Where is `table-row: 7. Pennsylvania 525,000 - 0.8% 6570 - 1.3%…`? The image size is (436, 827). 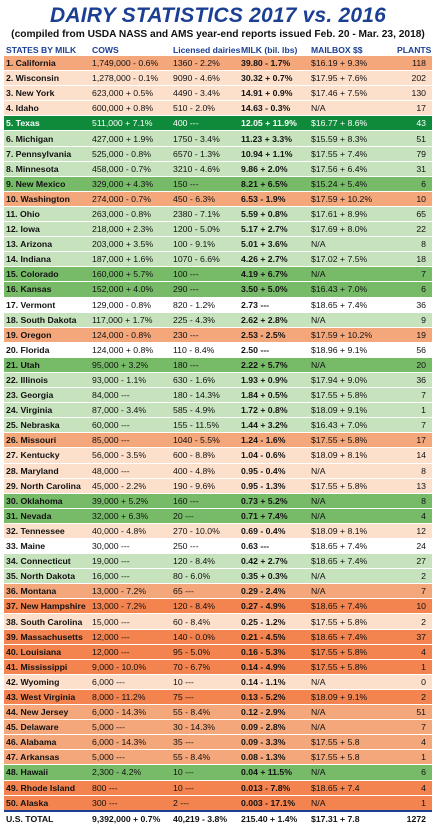
table-row: 7. Pennsylvania 525,000 - 0.8% 6570 - 1.3%… is located at coordinates (218, 154).